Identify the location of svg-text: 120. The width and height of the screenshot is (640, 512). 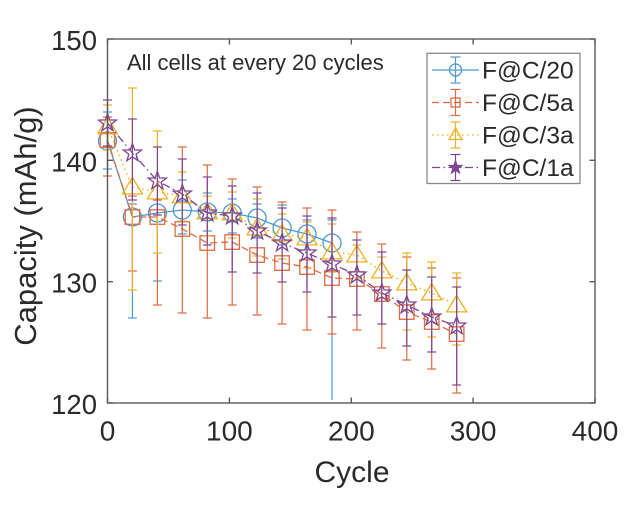
(74, 404).